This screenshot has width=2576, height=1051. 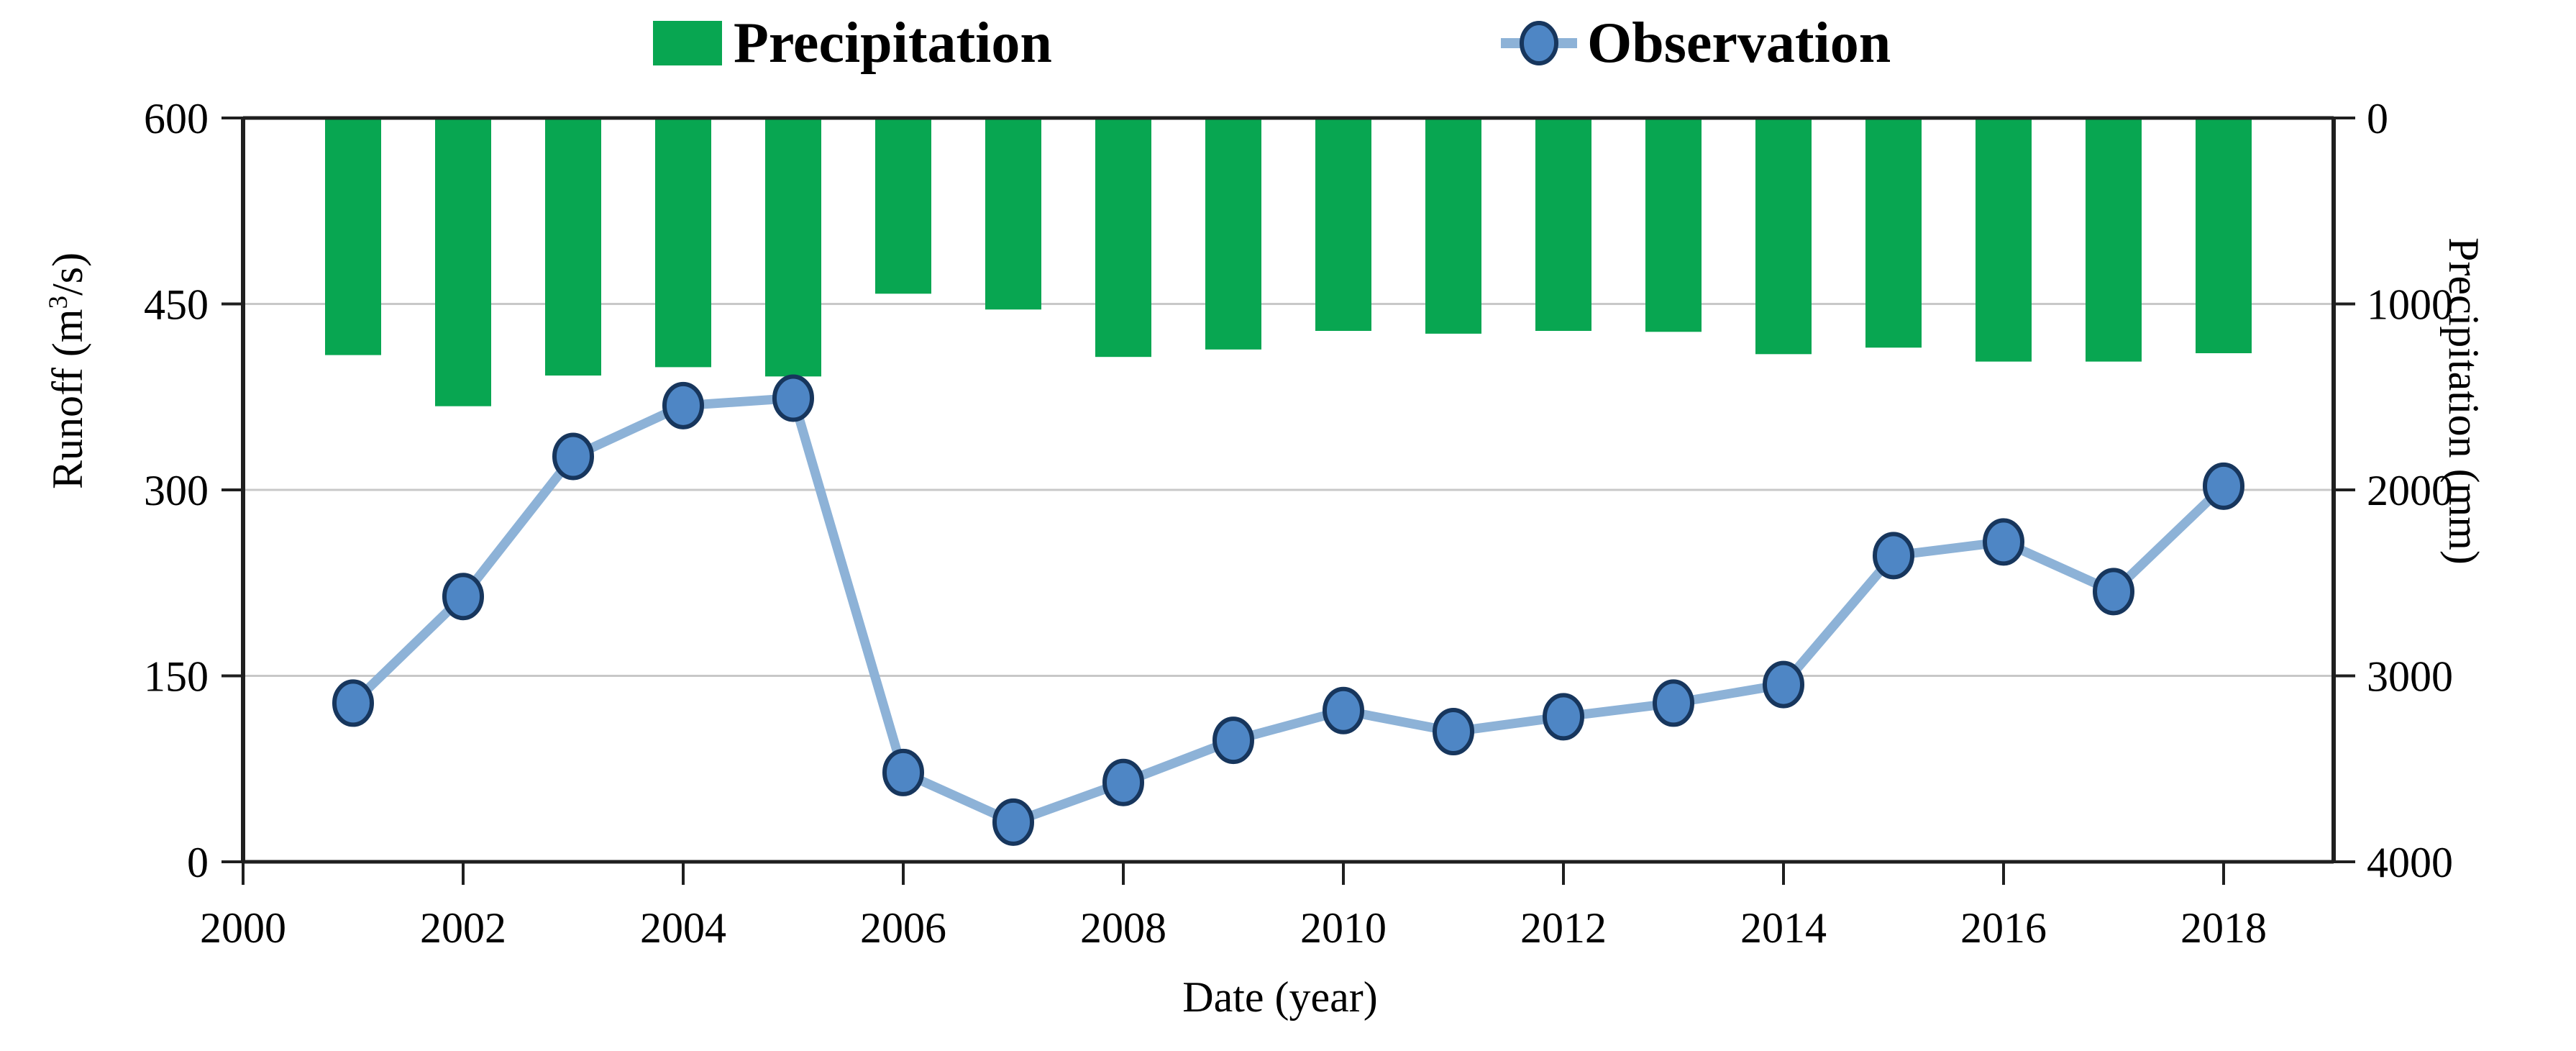 What do you see at coordinates (2223, 928) in the screenshot?
I see `x-axis-tick-label: 2018` at bounding box center [2223, 928].